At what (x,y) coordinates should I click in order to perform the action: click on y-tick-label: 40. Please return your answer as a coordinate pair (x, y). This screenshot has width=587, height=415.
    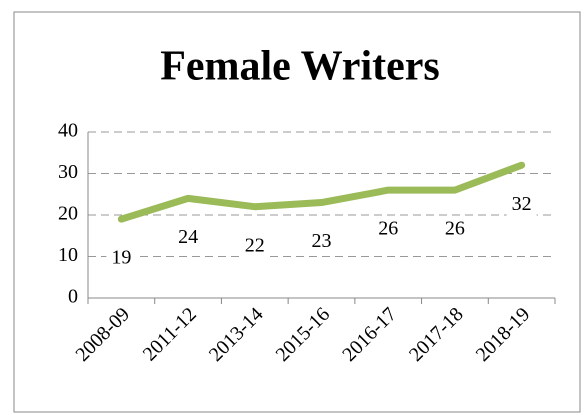
    Looking at the image, I should click on (68, 131).